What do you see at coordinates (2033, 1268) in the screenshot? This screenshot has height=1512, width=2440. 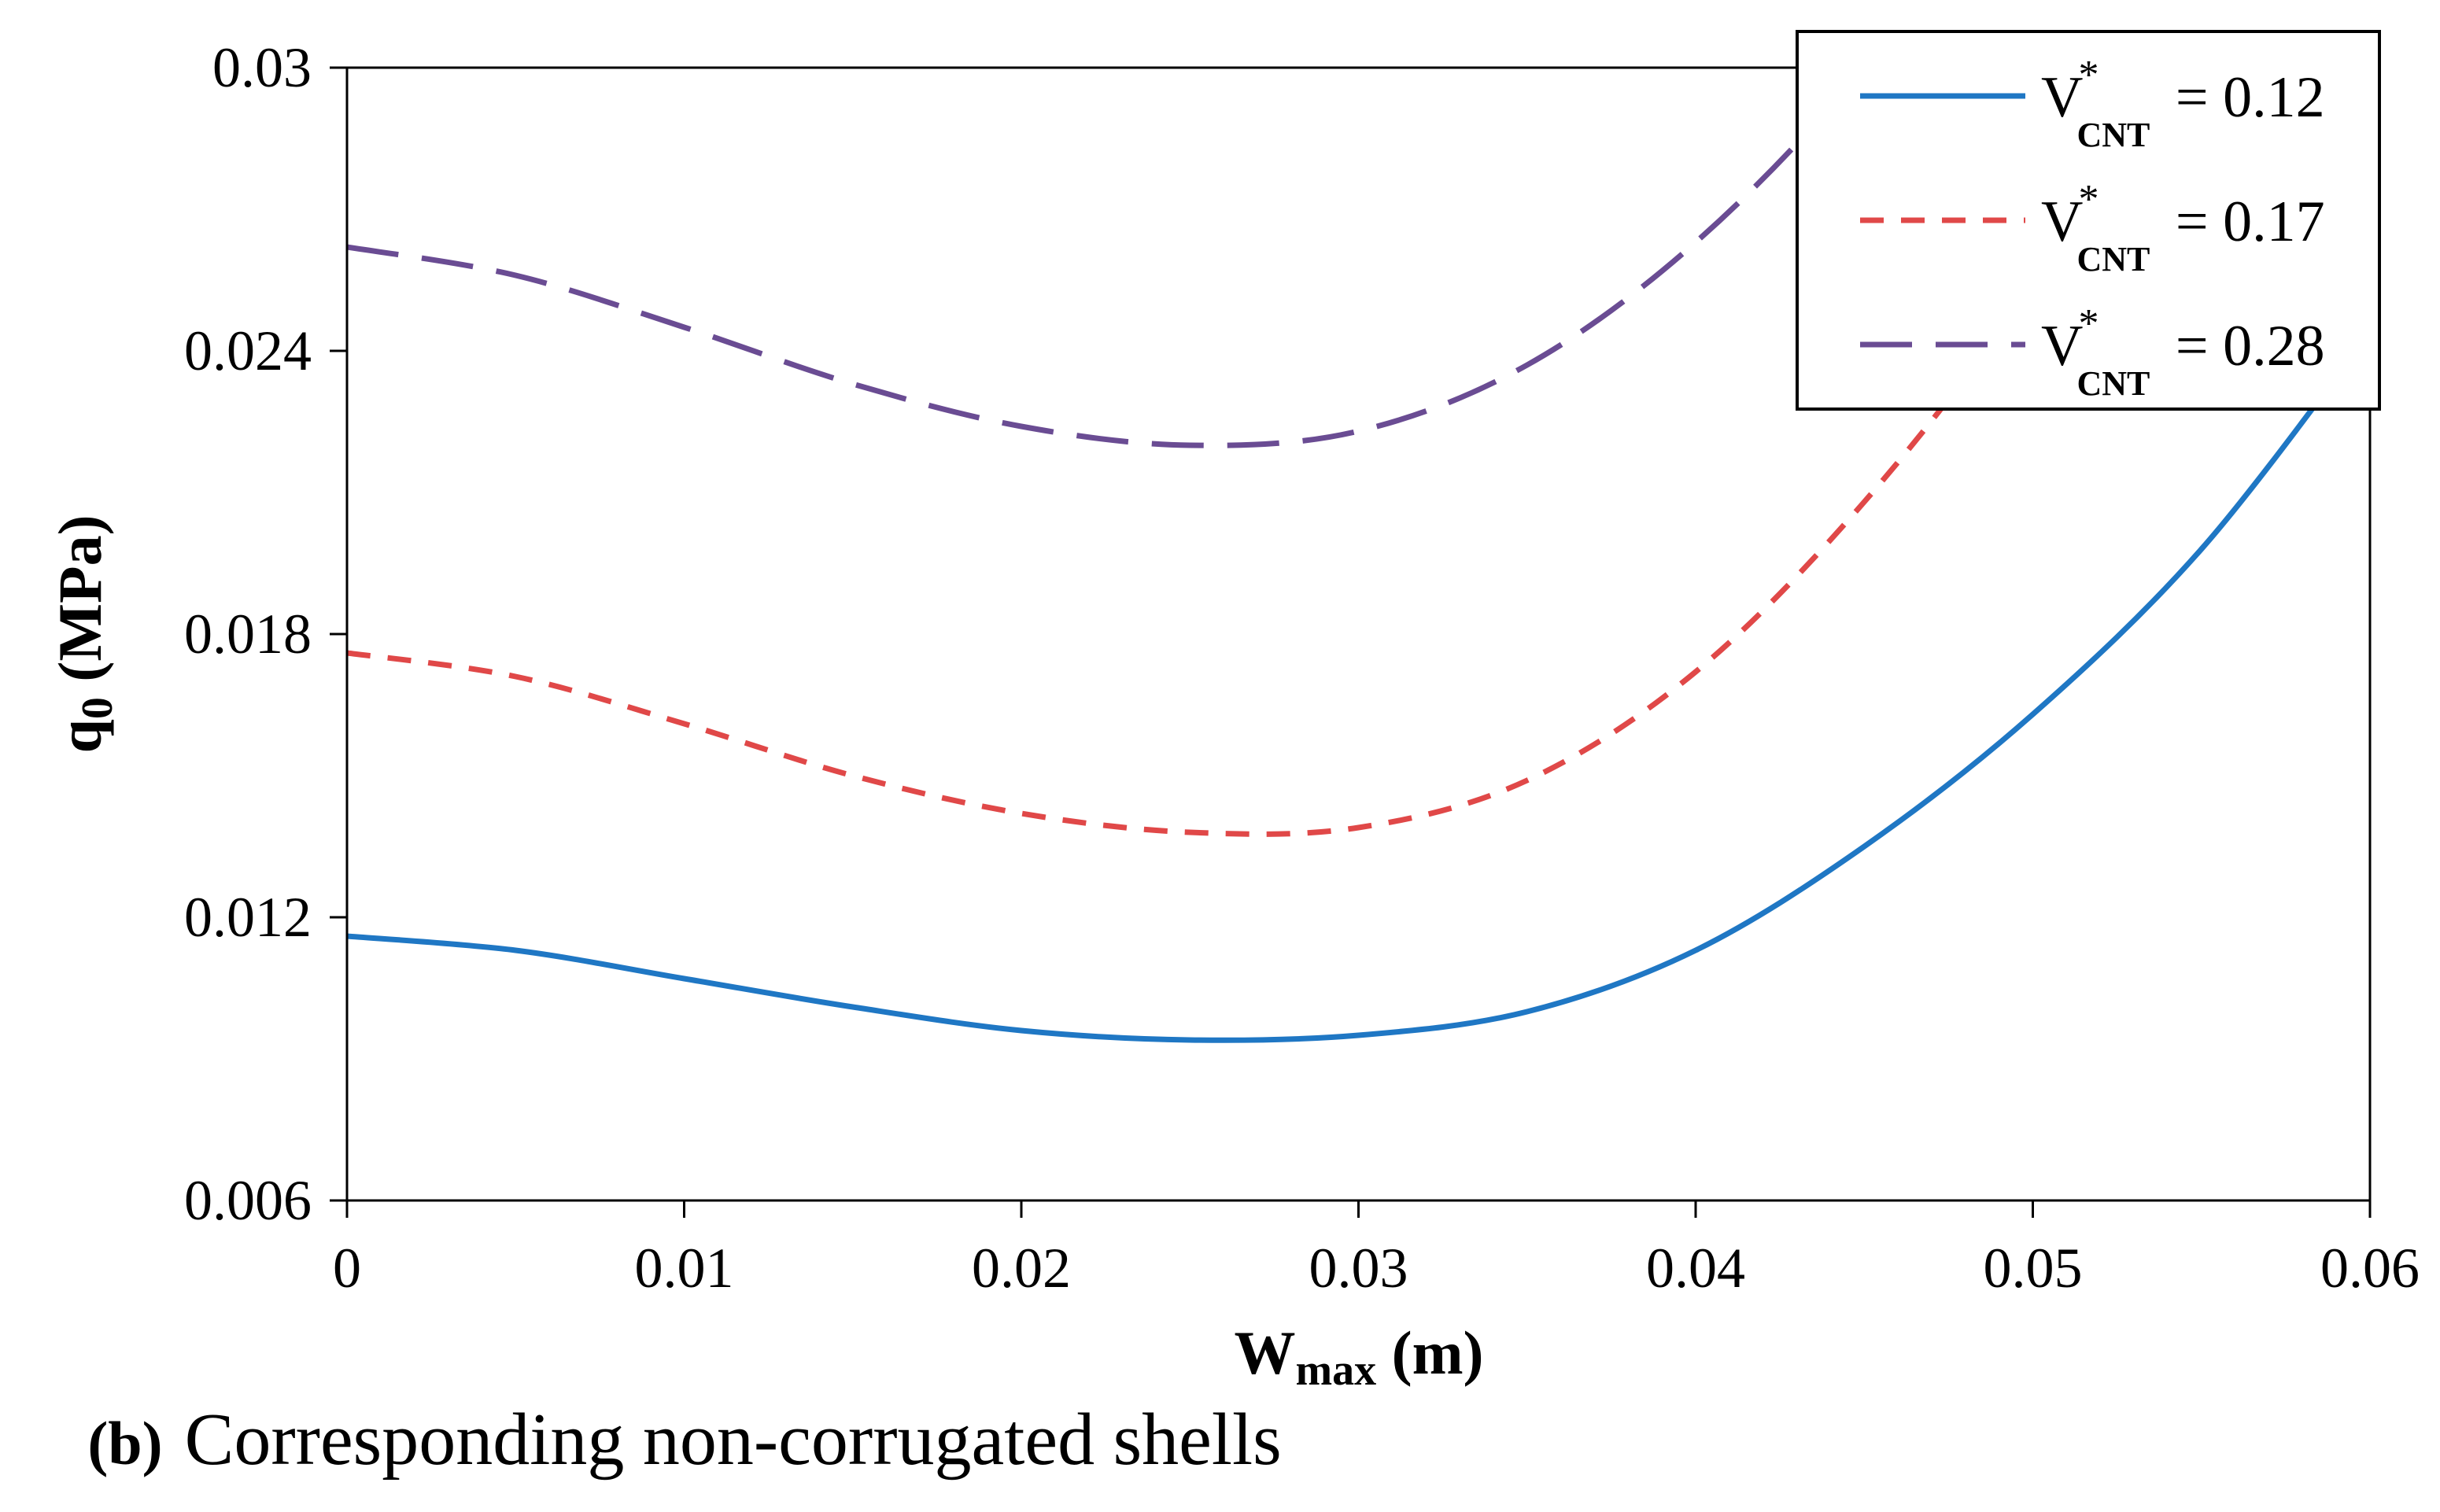 I see `x-tick-label: 0.05` at bounding box center [2033, 1268].